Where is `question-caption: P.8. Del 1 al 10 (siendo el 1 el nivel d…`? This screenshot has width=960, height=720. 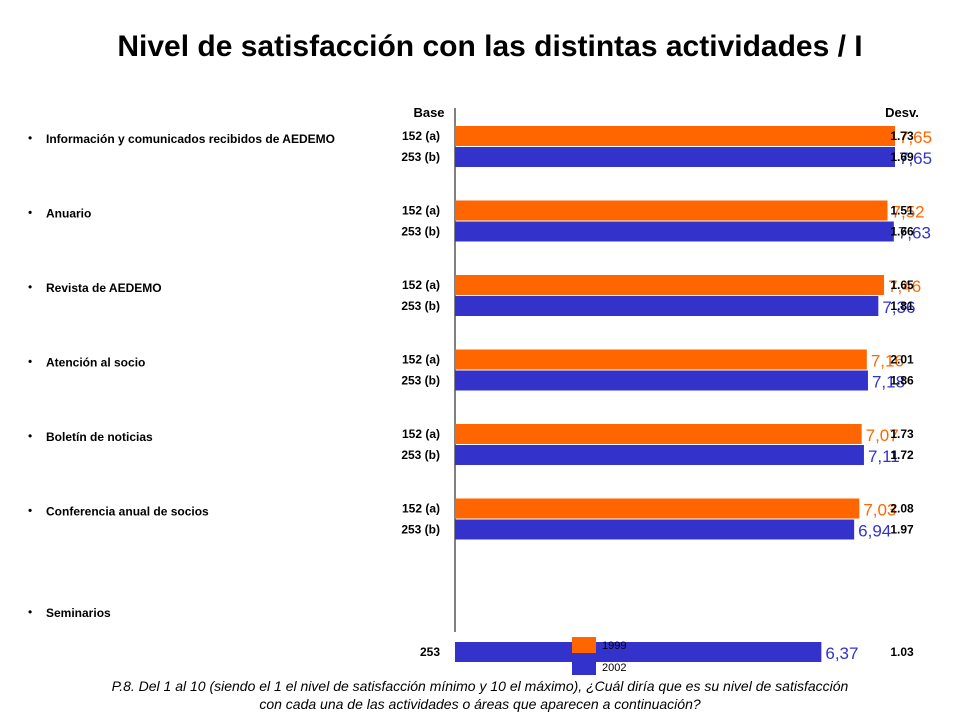
question-caption: P.8. Del 1 al 10 (siendo el 1 el nivel d… is located at coordinates (480, 695).